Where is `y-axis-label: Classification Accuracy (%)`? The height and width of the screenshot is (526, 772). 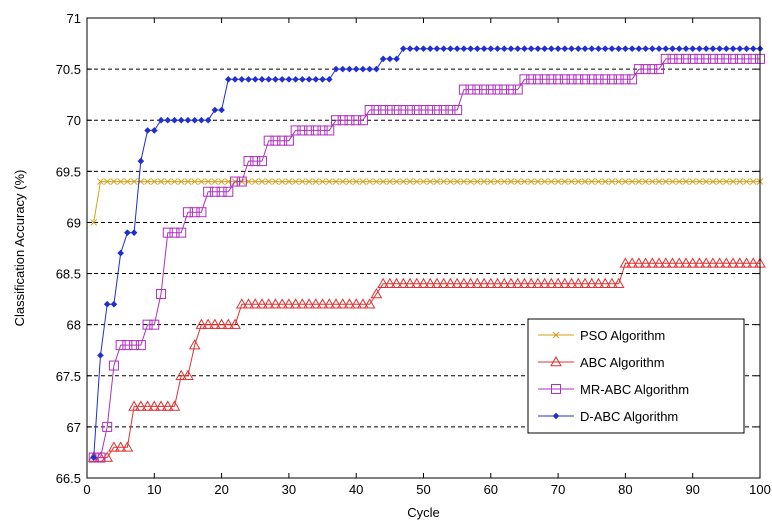
y-axis-label: Classification Accuracy (%) is located at coordinates (19, 248).